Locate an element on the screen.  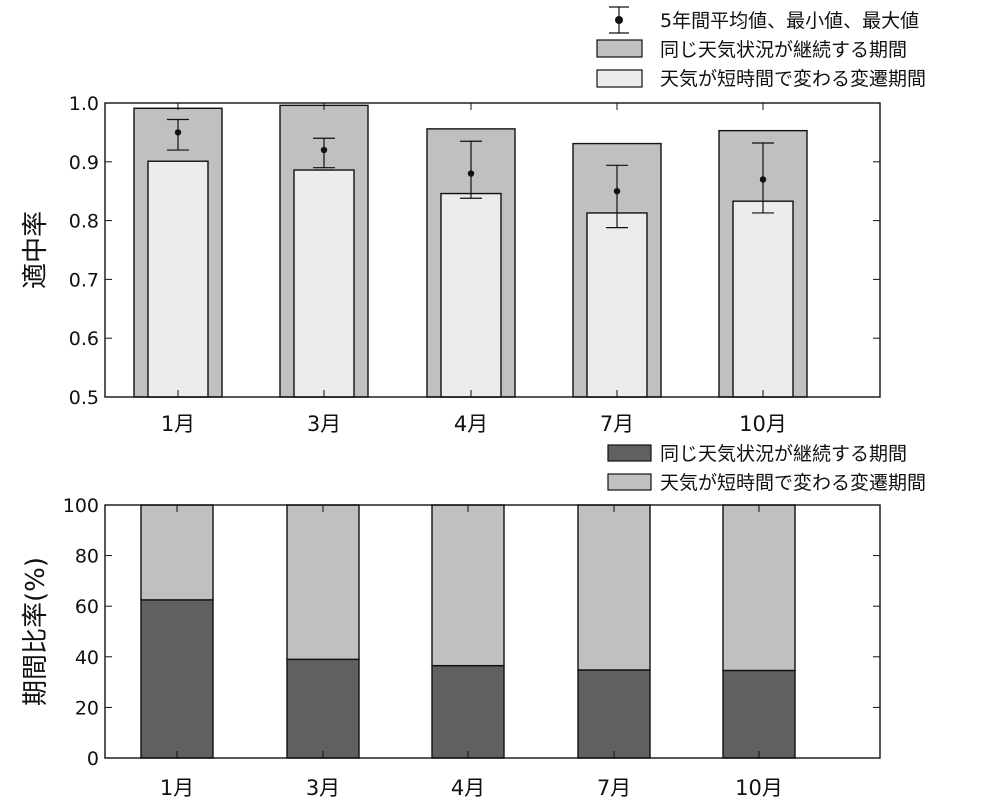
y-tick-label: 0.8 is located at coordinates (84, 222).